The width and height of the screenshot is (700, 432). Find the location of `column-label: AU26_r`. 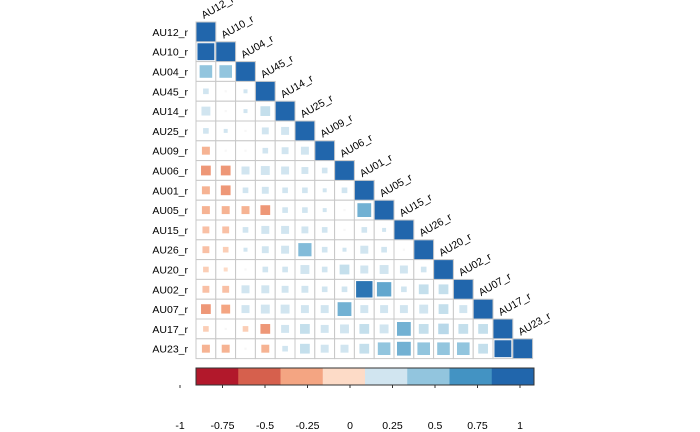

column-label: AU26_r is located at coordinates (435, 225).